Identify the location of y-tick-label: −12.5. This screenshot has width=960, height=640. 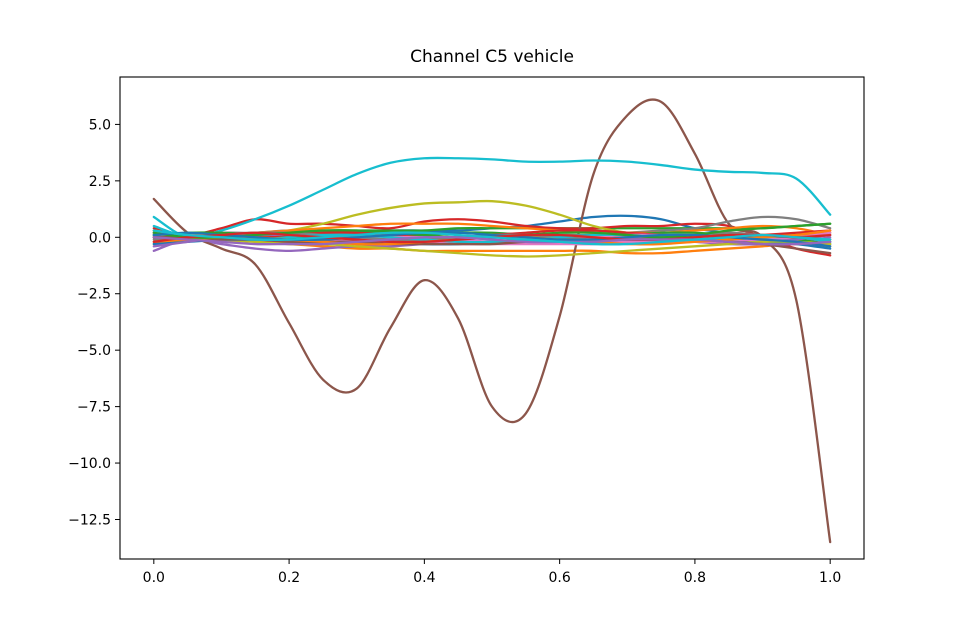
(89, 520).